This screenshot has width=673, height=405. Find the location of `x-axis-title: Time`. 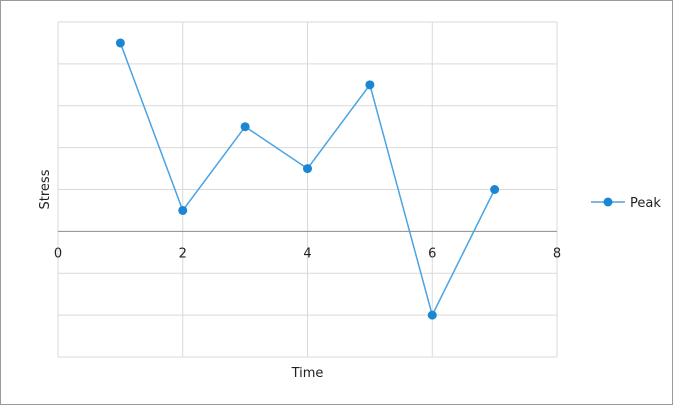

x-axis-title: Time is located at coordinates (307, 373).